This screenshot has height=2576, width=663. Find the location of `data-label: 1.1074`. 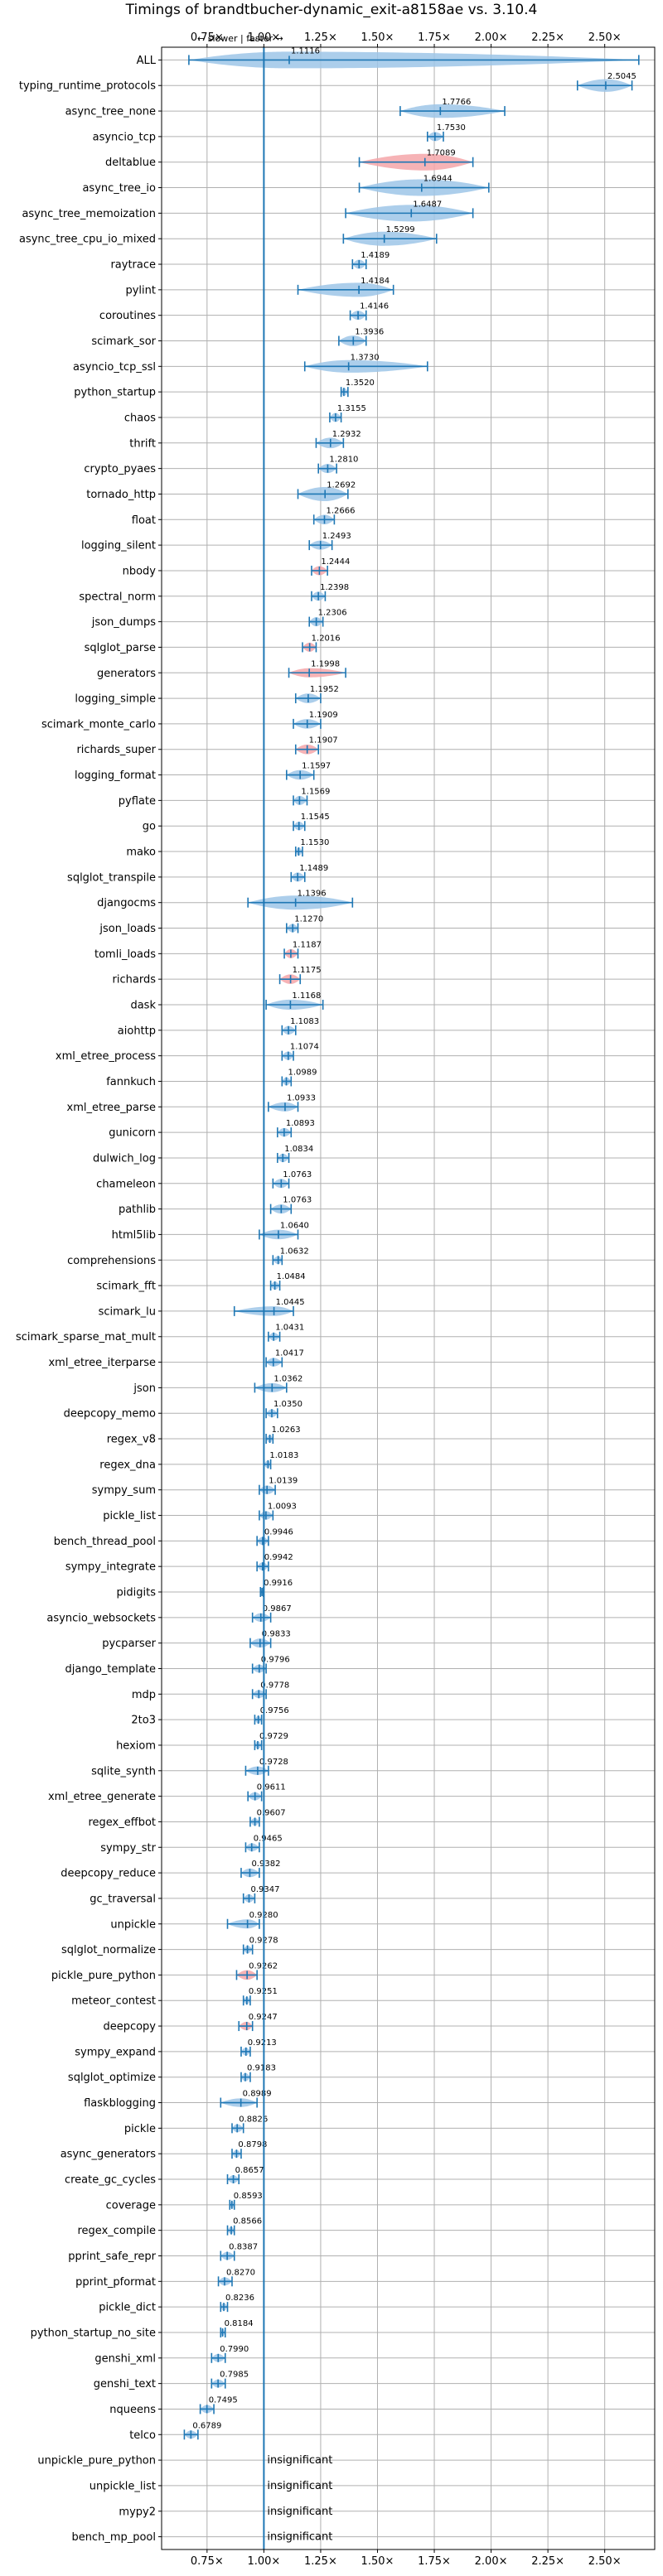

data-label: 1.1074 is located at coordinates (304, 1047).